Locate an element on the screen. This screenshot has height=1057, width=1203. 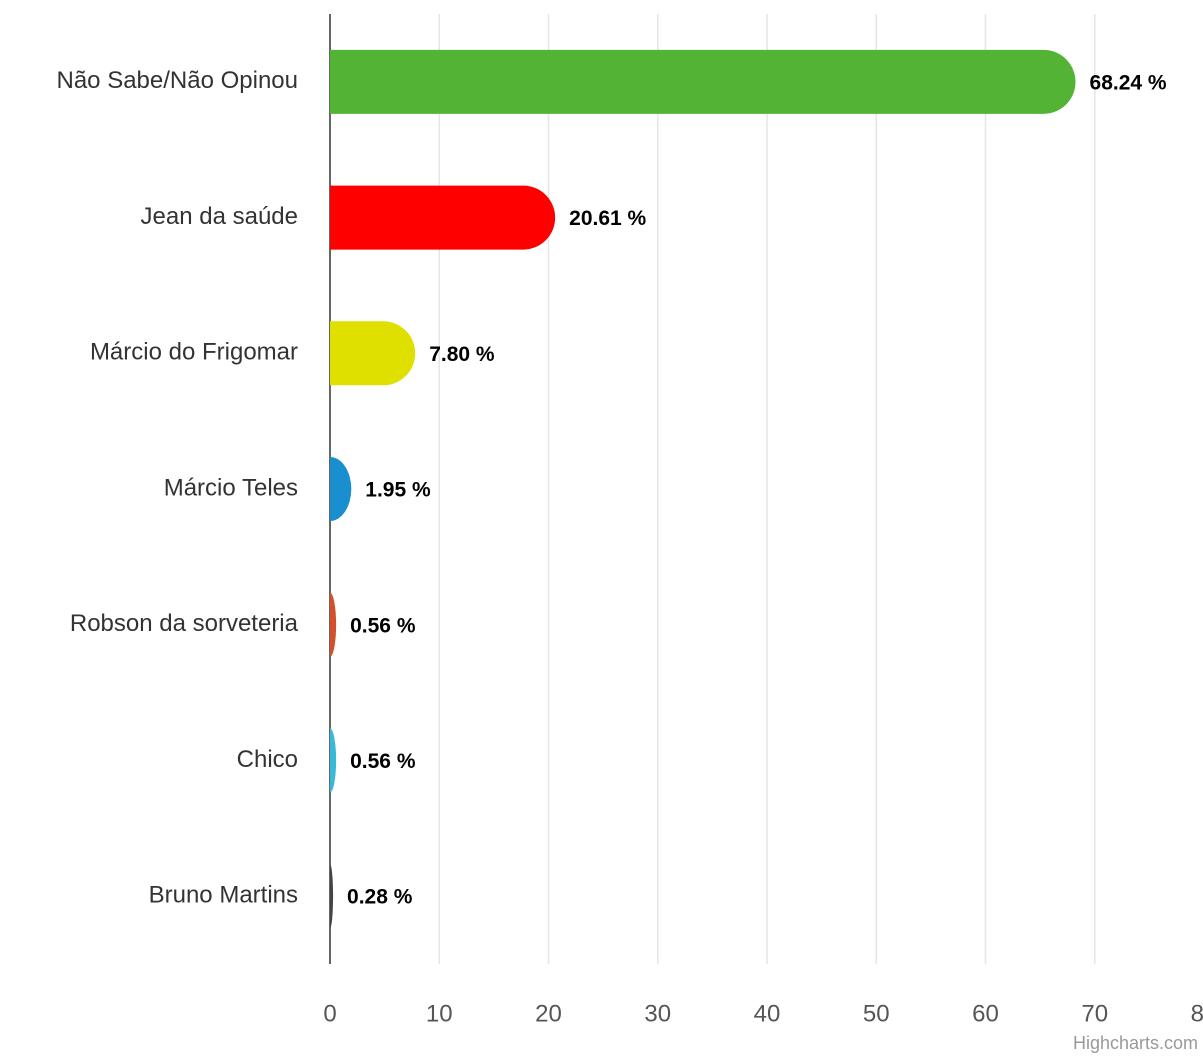
y-tick-label: Márcio Teles is located at coordinates (231, 487).